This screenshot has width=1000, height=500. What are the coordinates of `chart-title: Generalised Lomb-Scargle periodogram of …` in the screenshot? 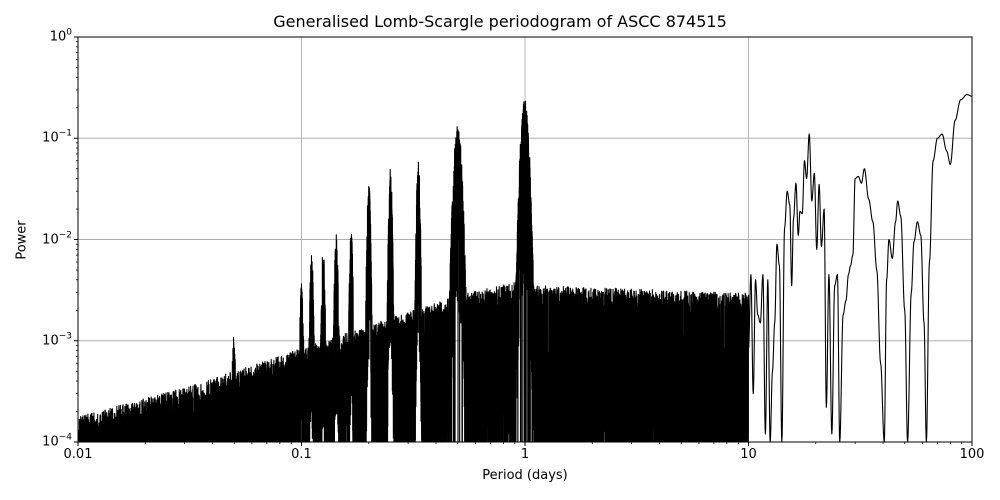 It's located at (500, 21).